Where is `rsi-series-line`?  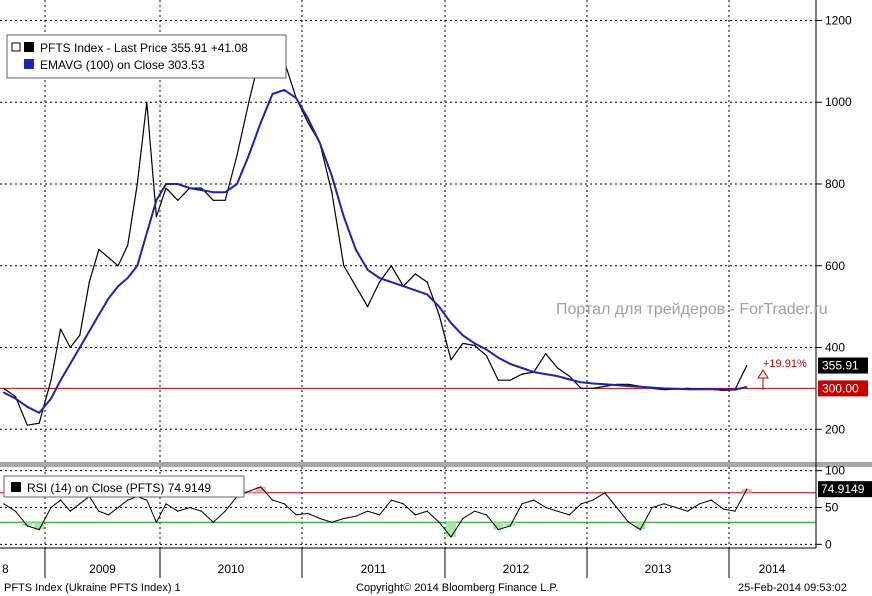
rsi-series-line is located at coordinates (375, 512).